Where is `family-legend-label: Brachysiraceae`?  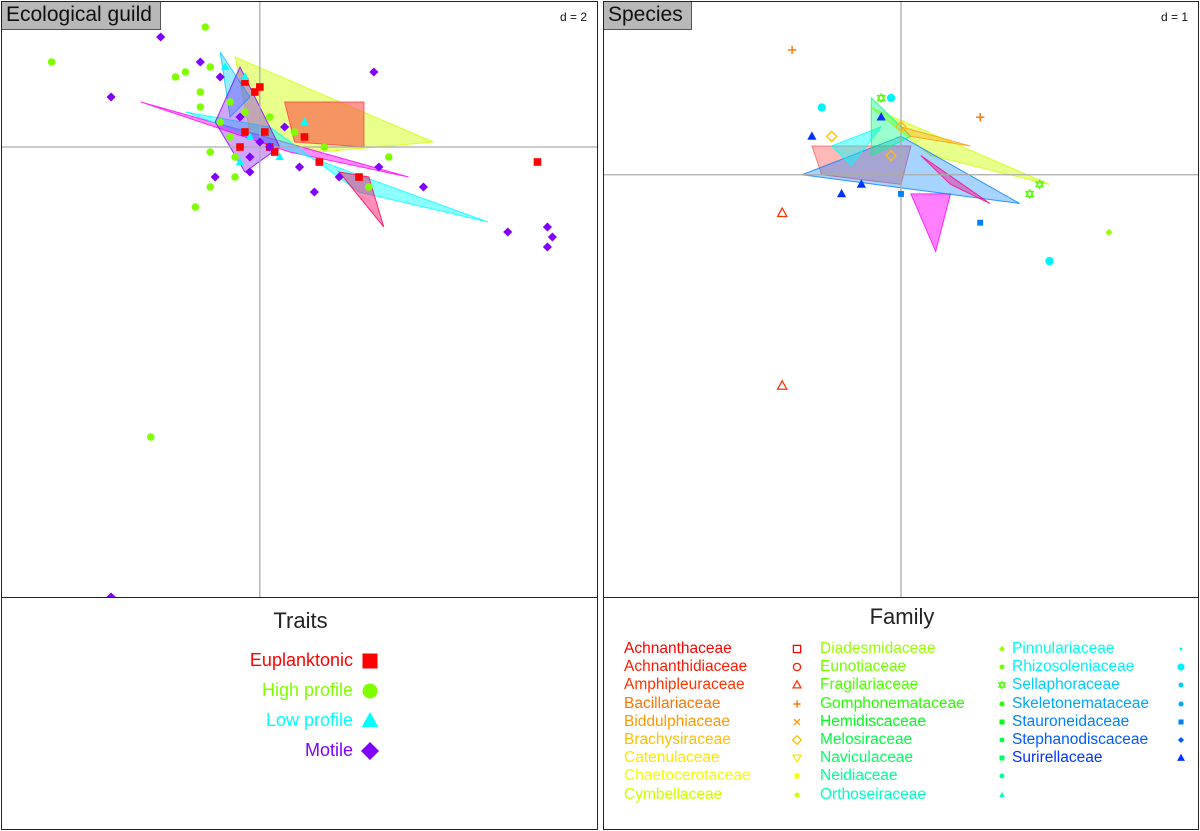 family-legend-label: Brachysiraceae is located at coordinates (677, 739).